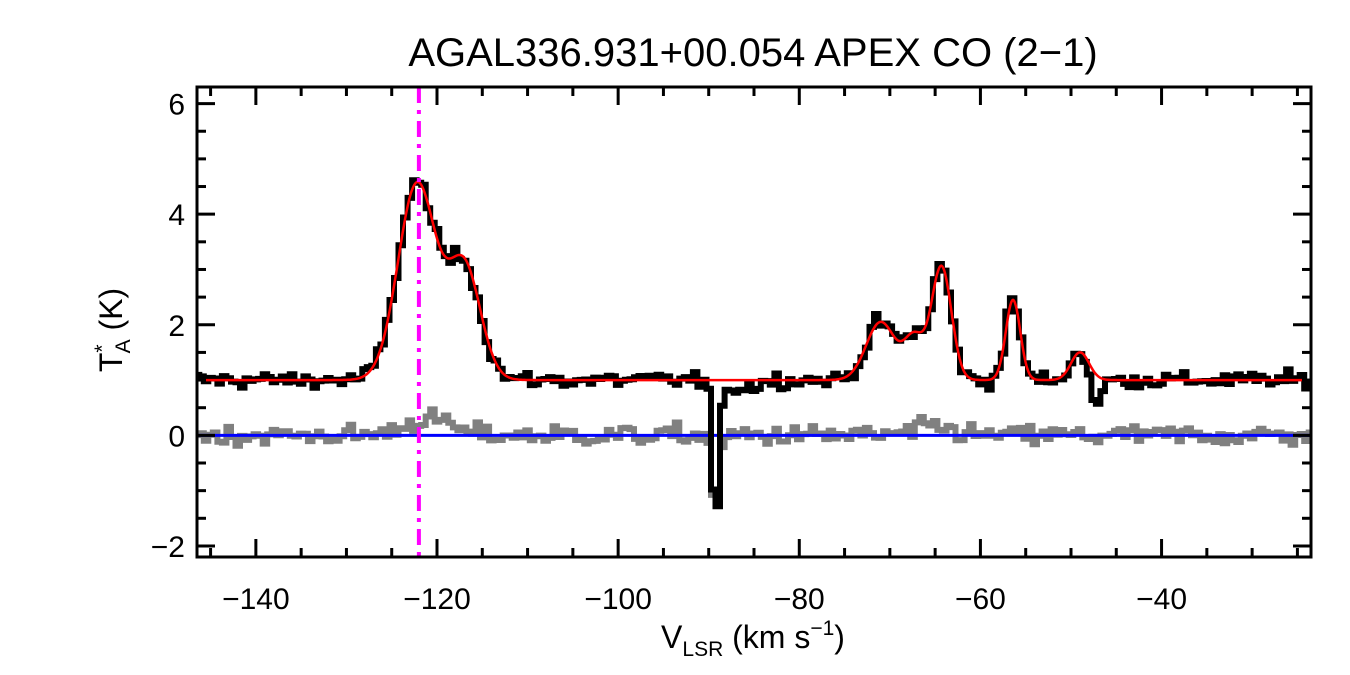  I want to click on y-tick-labels: −2 0 2 4 6, so click(168, 326).